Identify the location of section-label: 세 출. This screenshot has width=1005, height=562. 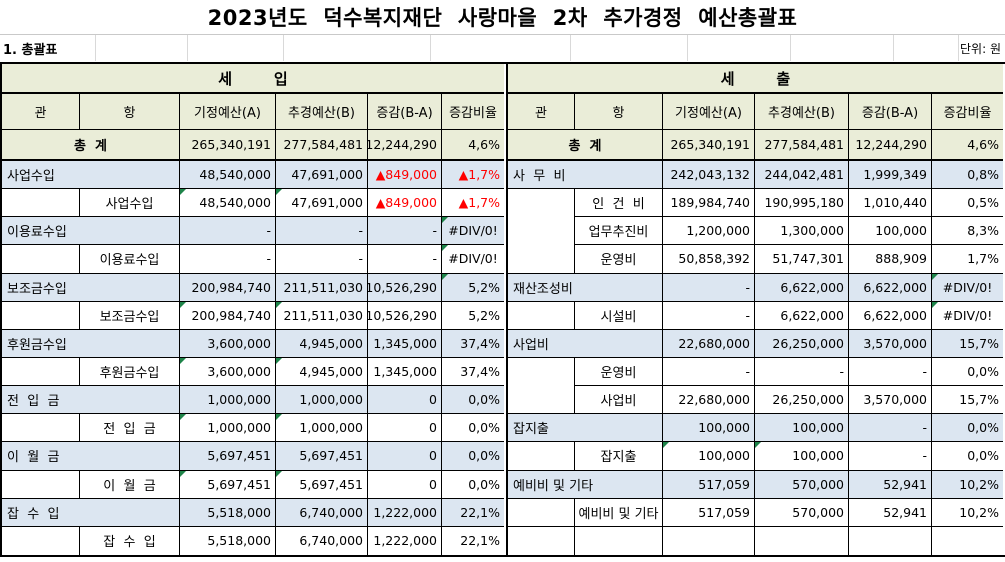
(755, 79).